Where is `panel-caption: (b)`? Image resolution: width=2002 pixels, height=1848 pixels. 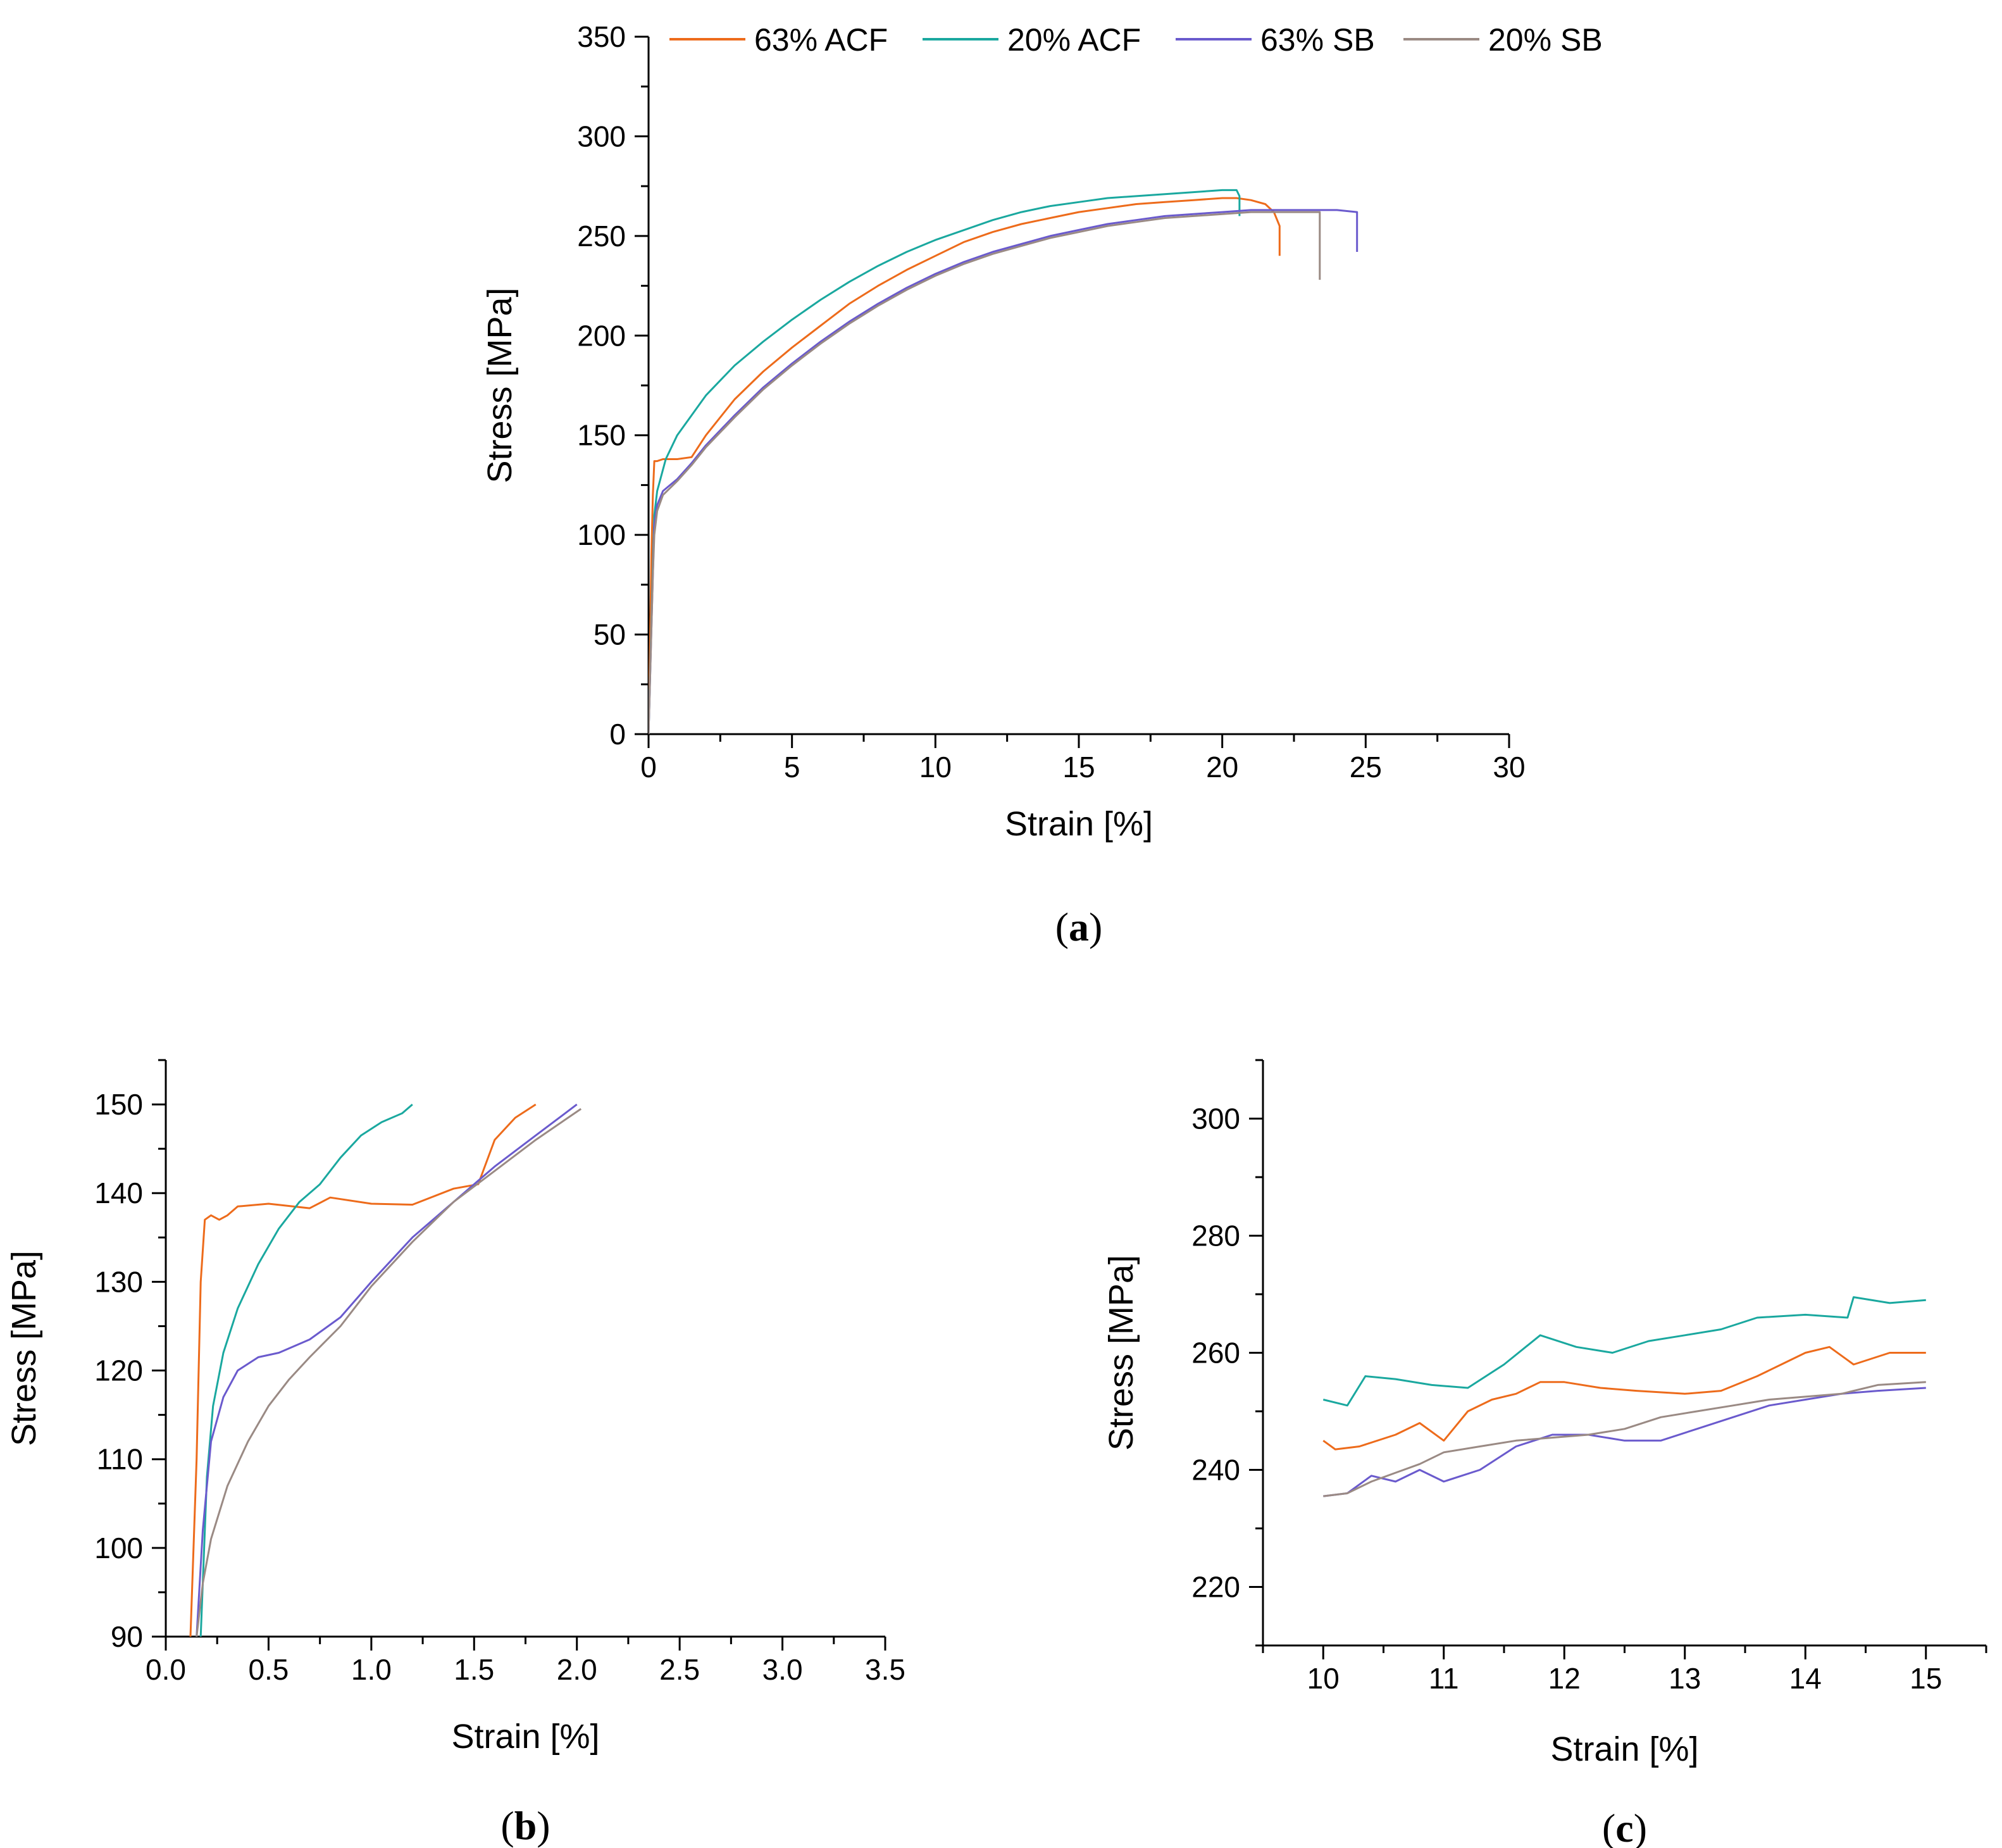
panel-caption: (b) is located at coordinates (525, 1825).